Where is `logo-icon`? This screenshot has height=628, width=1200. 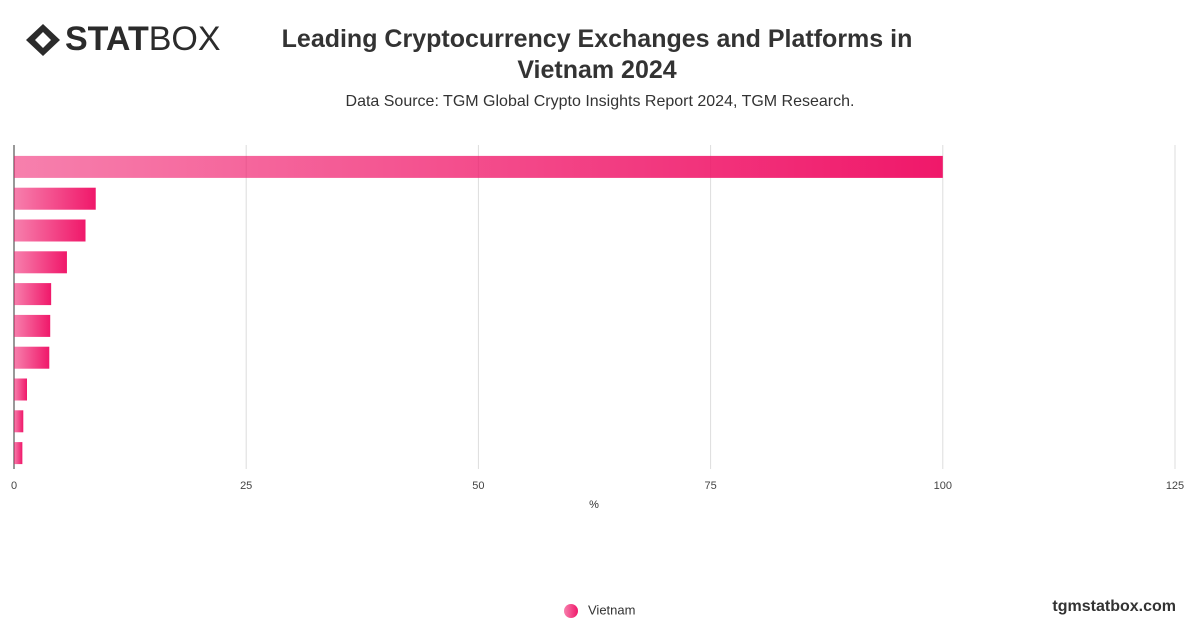 logo-icon is located at coordinates (43, 40).